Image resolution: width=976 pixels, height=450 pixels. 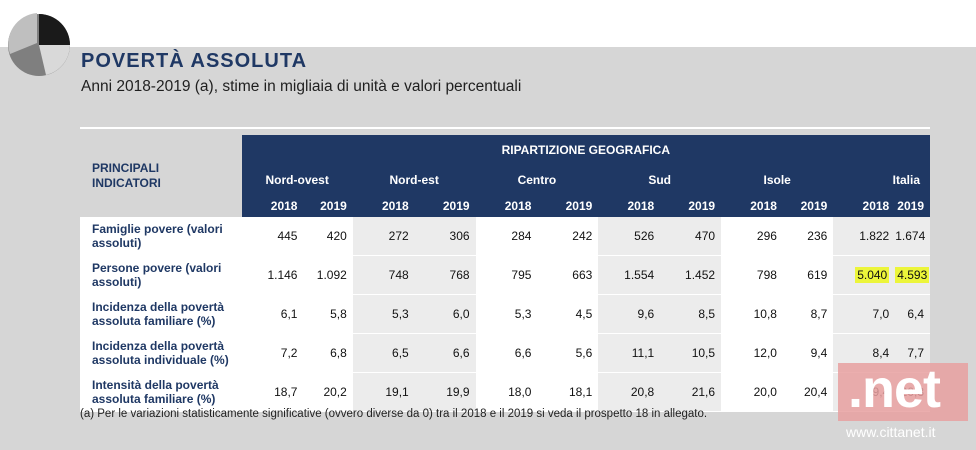 I want to click on page-title: POVERTÀ ASSOLUTA, so click(x=194, y=61).